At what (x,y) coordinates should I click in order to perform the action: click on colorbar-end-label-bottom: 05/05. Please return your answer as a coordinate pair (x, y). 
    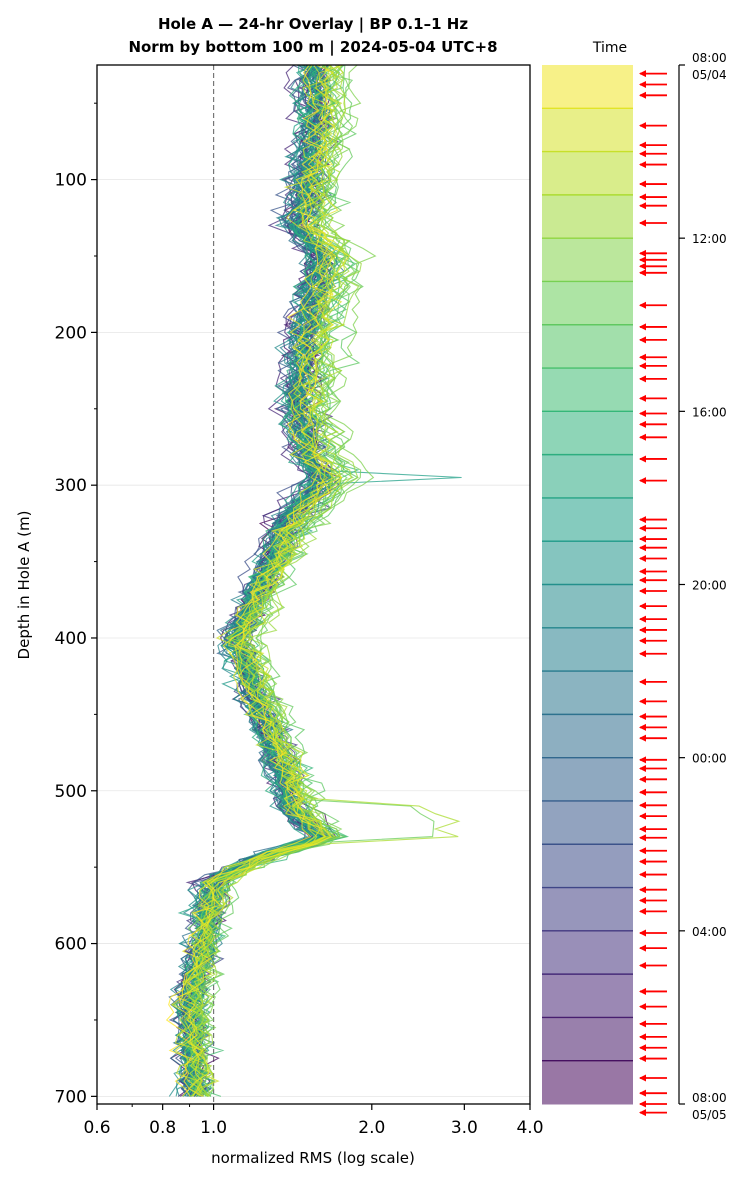
    Looking at the image, I should click on (709, 1115).